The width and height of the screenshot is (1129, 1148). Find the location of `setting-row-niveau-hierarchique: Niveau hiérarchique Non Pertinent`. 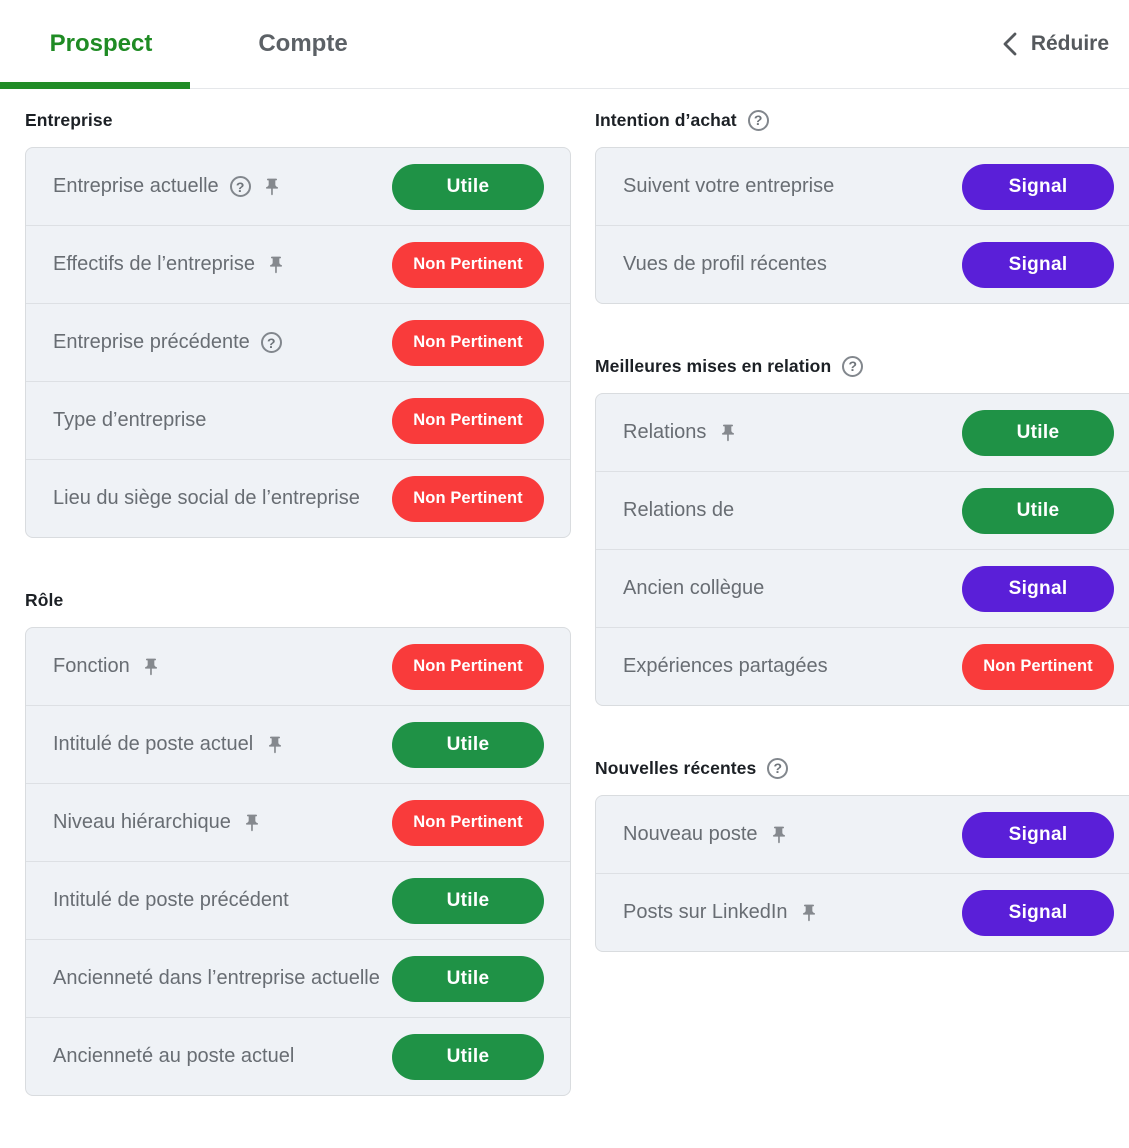

setting-row-niveau-hierarchique: Niveau hiérarchique Non Pertinent is located at coordinates (298, 822).